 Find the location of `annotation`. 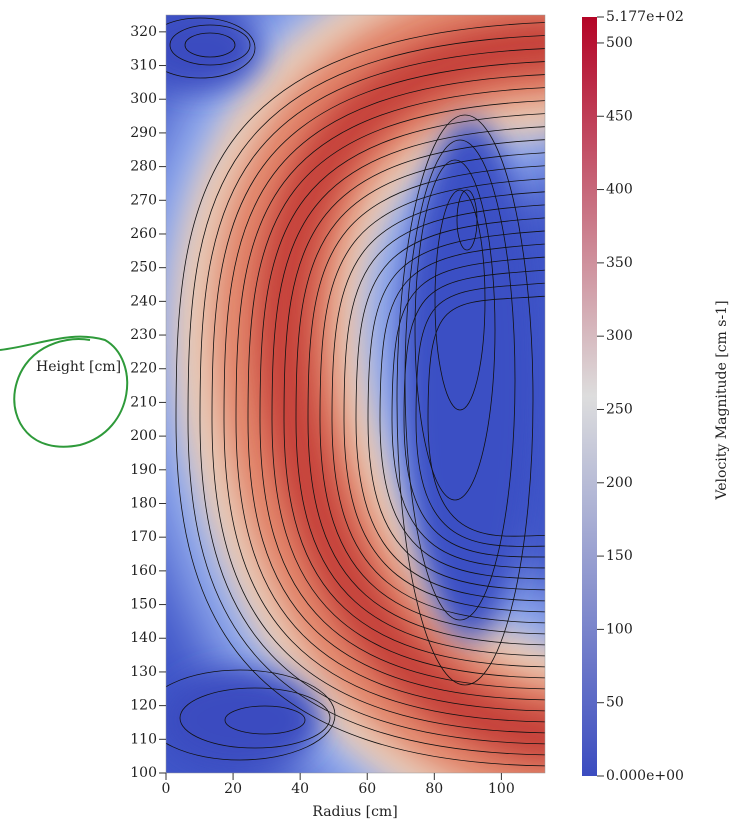

annotation is located at coordinates (64, 391).